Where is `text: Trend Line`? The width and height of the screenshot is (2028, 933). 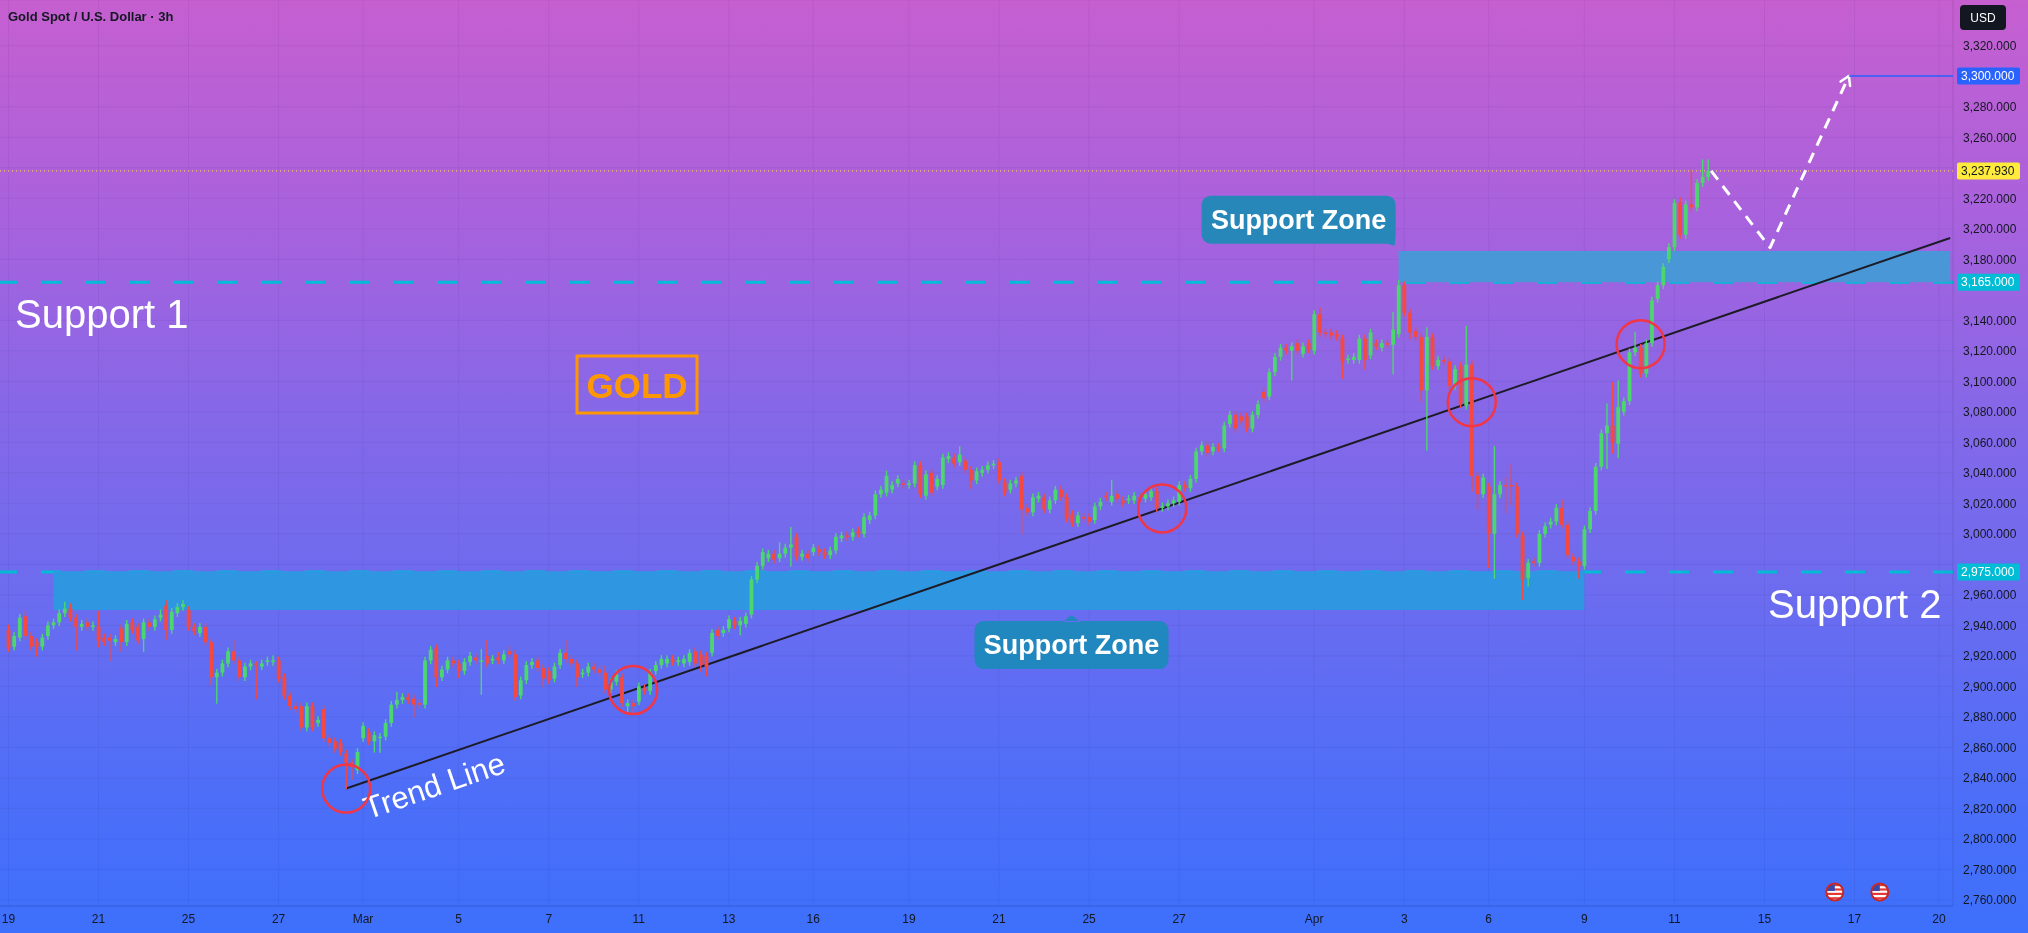
text: Trend Line is located at coordinates (434, 786).